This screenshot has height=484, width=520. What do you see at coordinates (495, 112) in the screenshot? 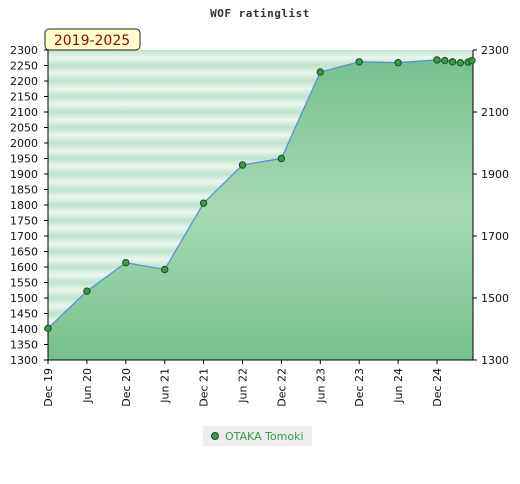
I see `y-tick-label-right: 2100` at bounding box center [495, 112].